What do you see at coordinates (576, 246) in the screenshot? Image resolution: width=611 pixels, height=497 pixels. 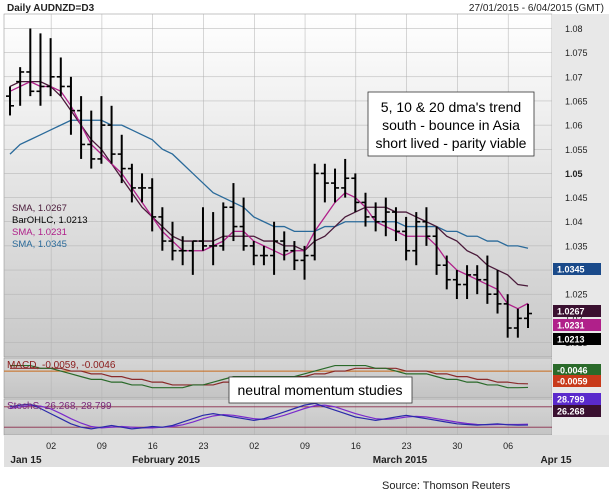 I see `y-tick-label: 1.035` at bounding box center [576, 246].